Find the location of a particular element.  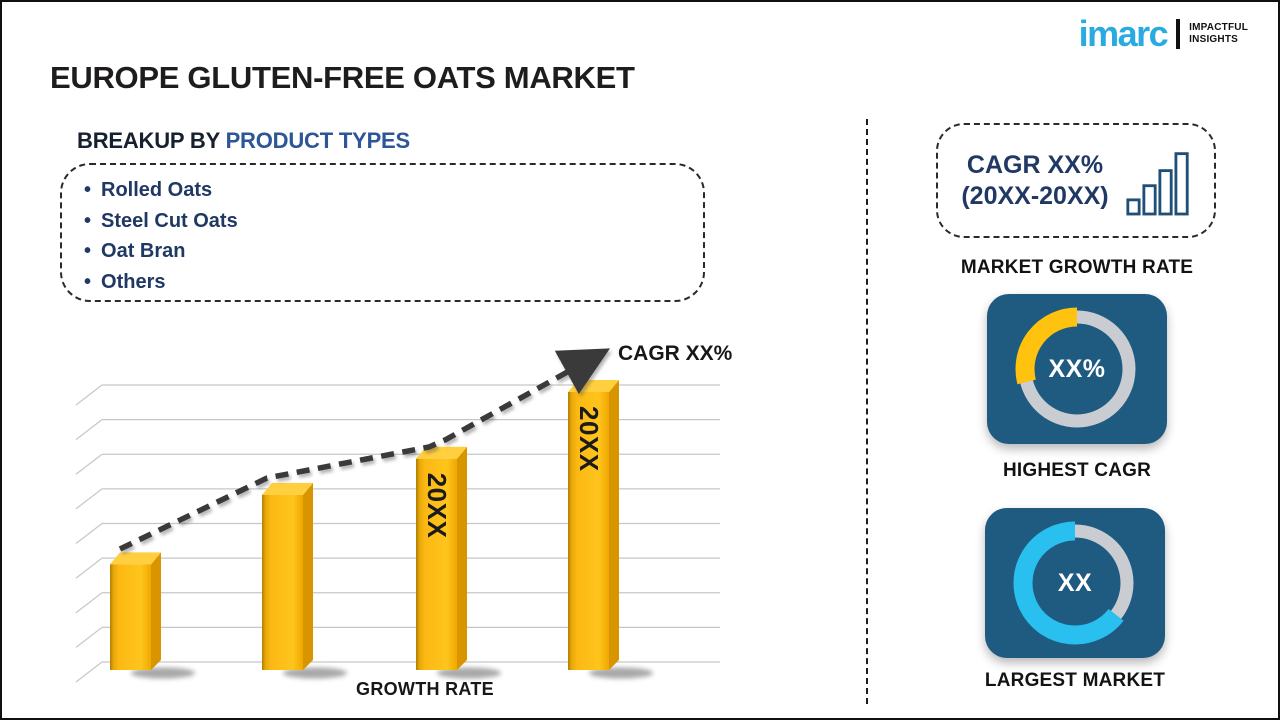

imarc-logo: imarc IMPACTFUL INSIGHTS is located at coordinates (1163, 33).